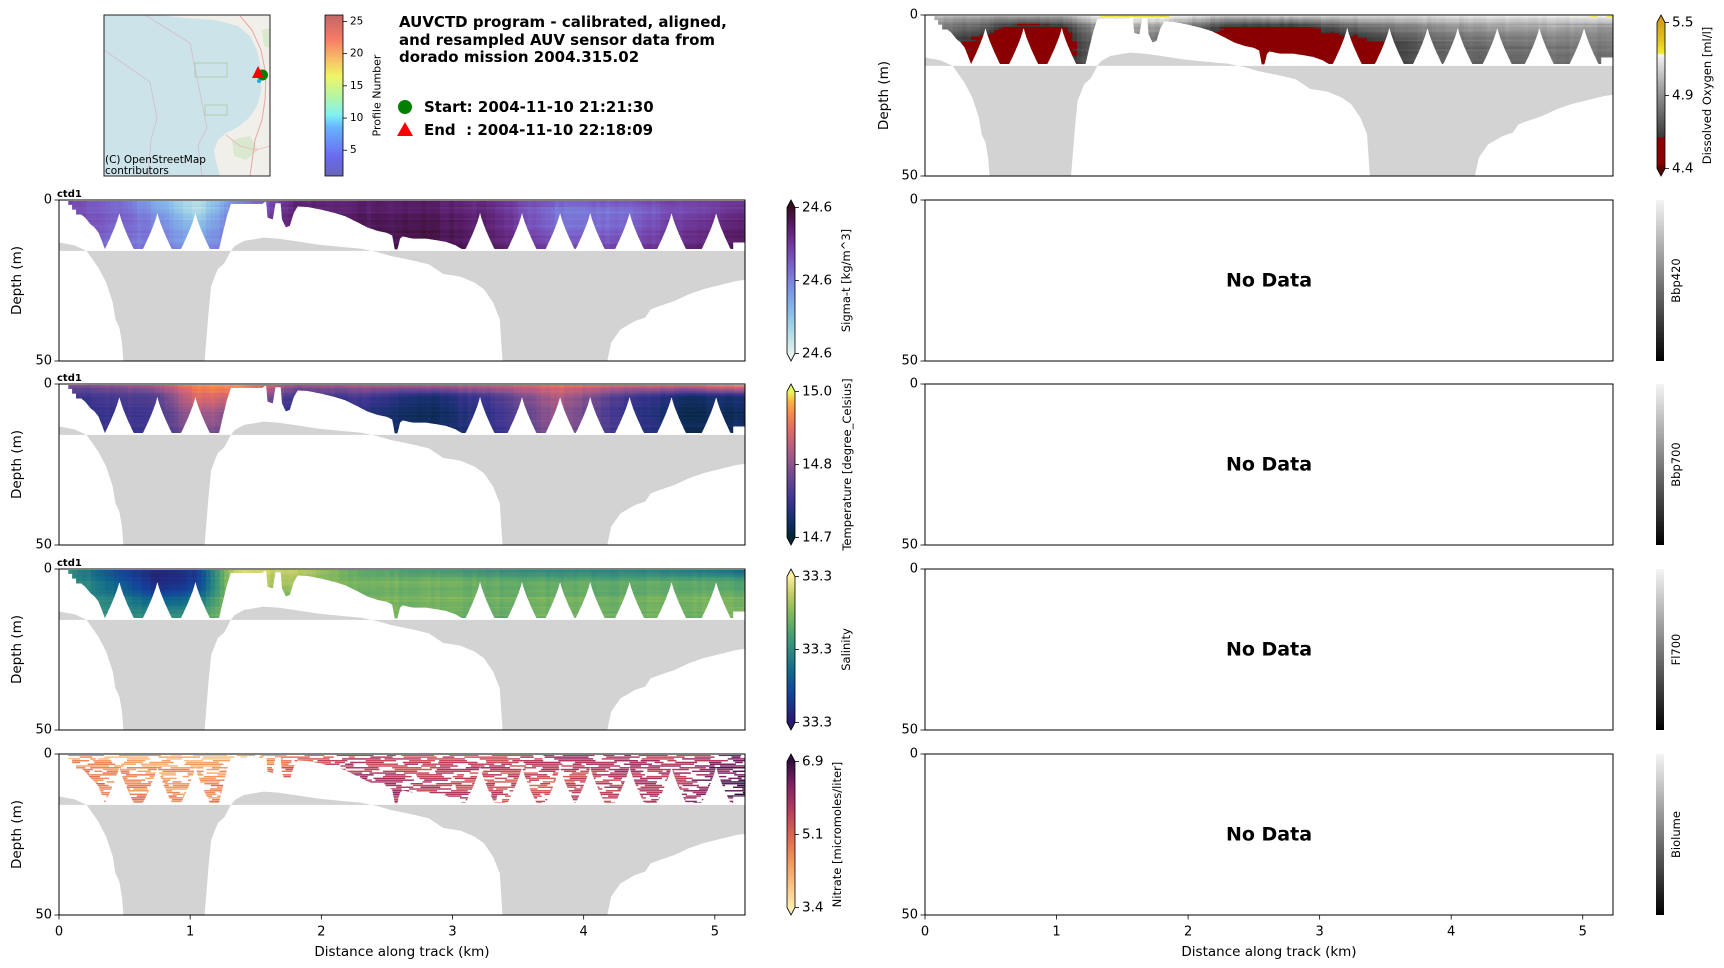  What do you see at coordinates (817, 208) in the screenshot?
I see `colorbar-tick-label: 24.6` at bounding box center [817, 208].